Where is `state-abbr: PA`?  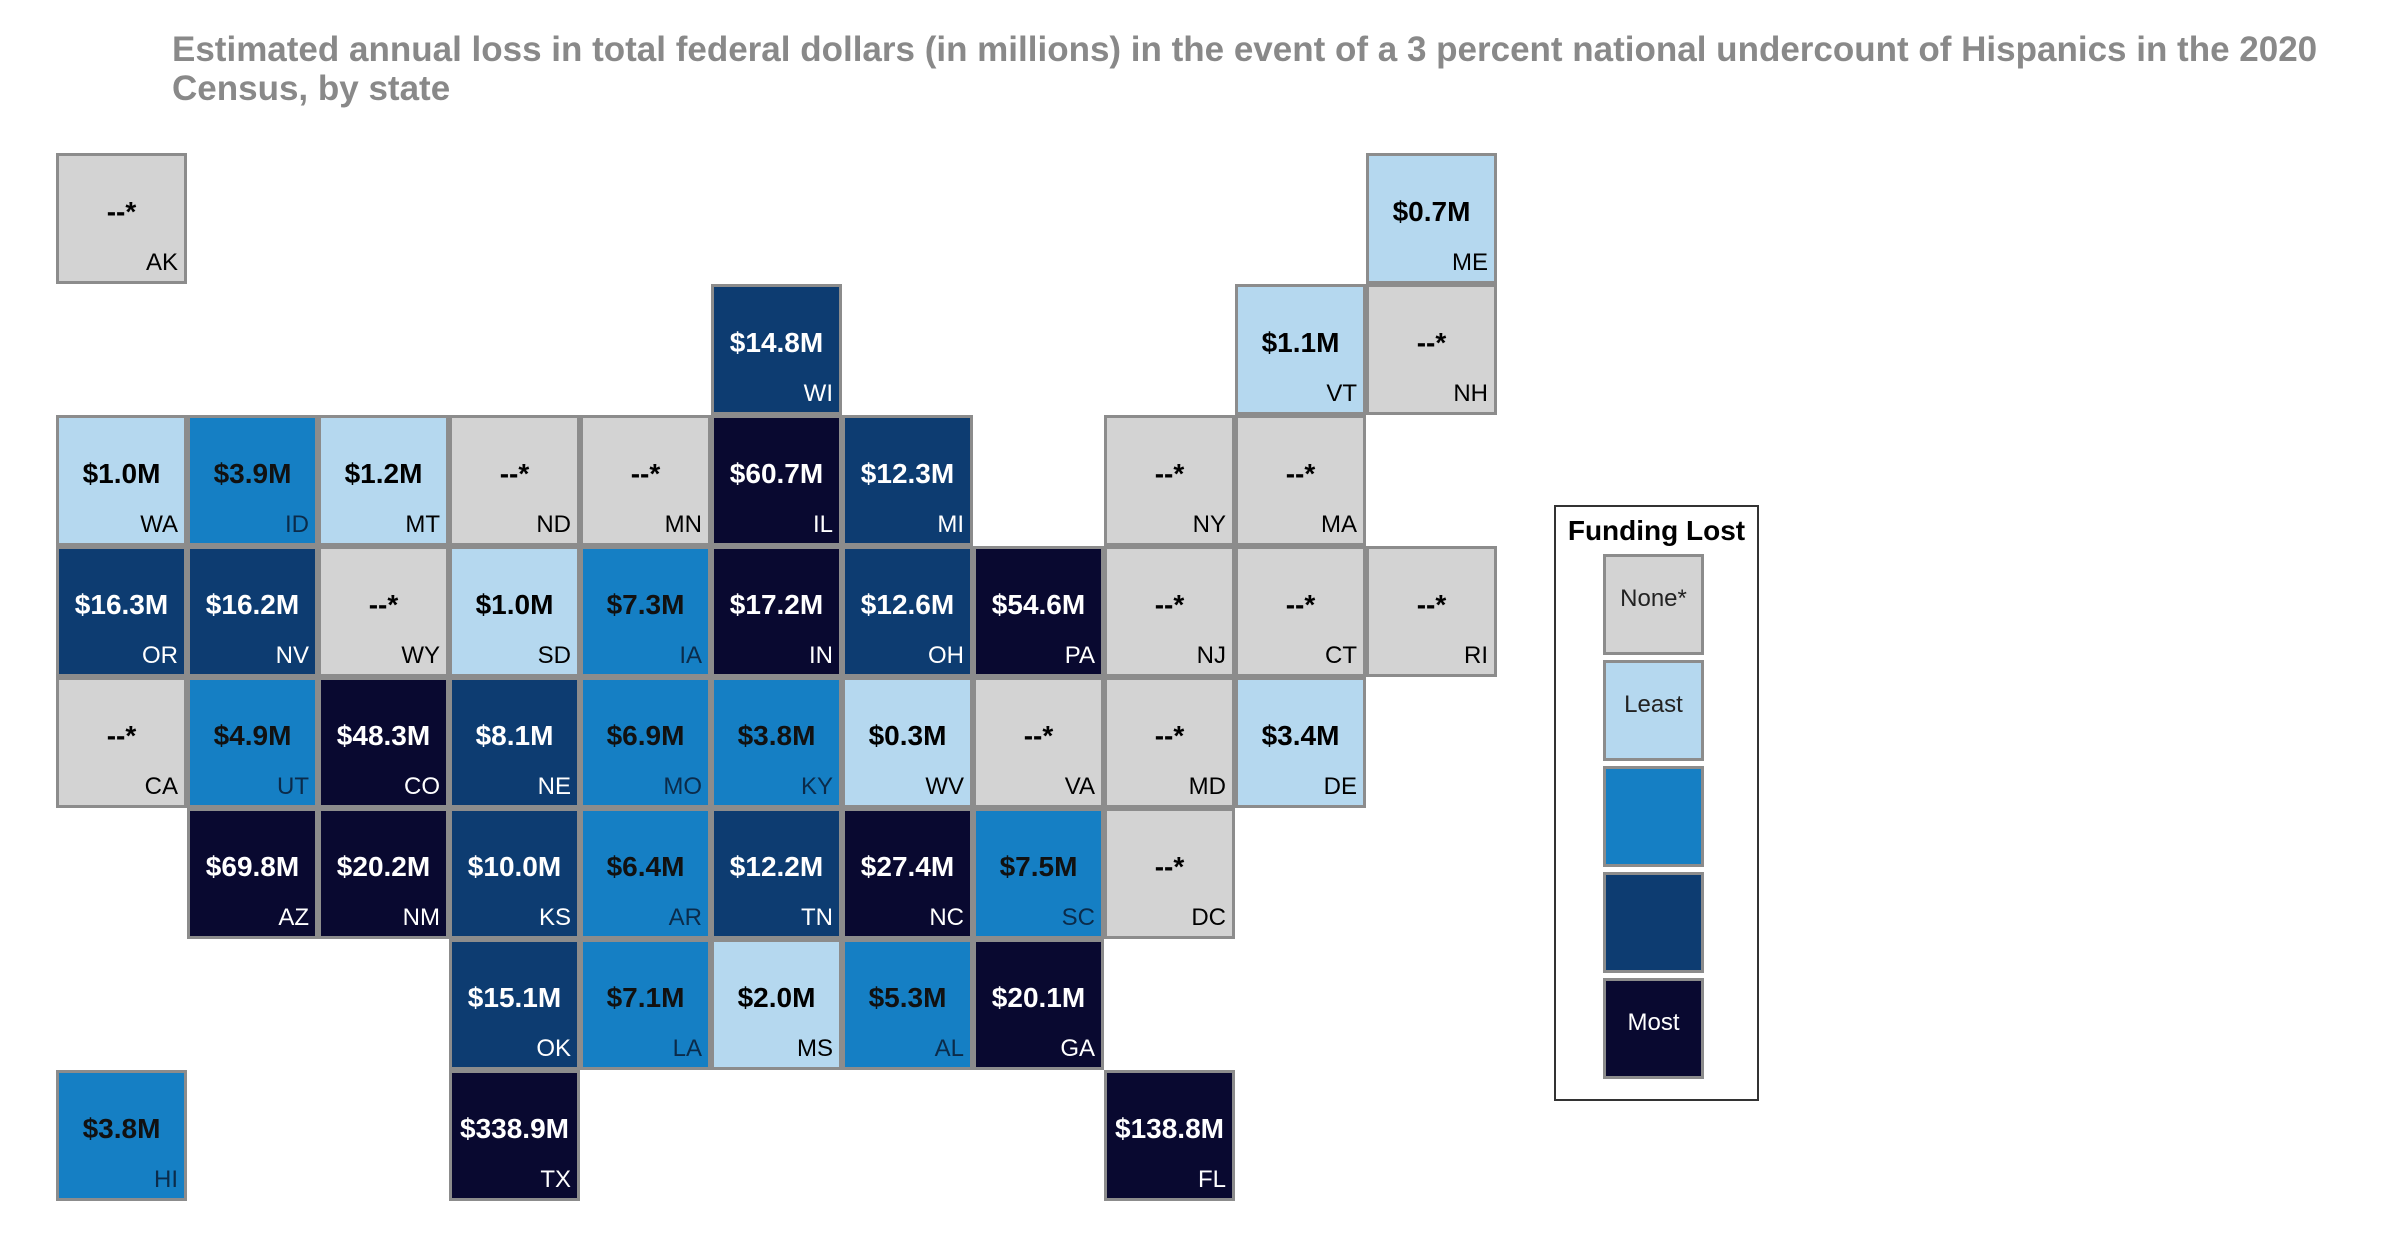 state-abbr: PA is located at coordinates (1079, 655).